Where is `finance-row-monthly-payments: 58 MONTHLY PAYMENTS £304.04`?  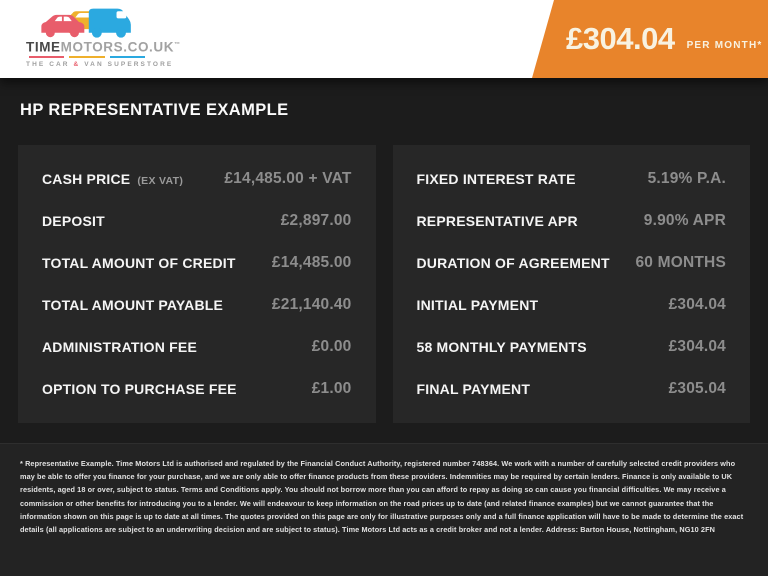
finance-row-monthly-payments: 58 MONTHLY PAYMENTS £304.04 is located at coordinates (572, 347).